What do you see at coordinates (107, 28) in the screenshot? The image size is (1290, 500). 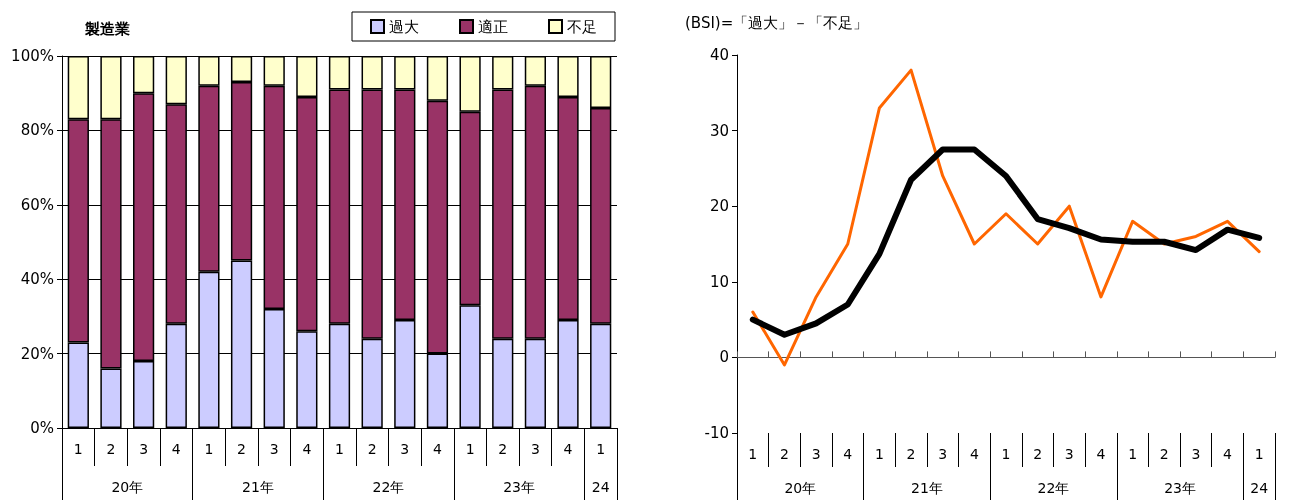 I see `chart-title: 製造業` at bounding box center [107, 28].